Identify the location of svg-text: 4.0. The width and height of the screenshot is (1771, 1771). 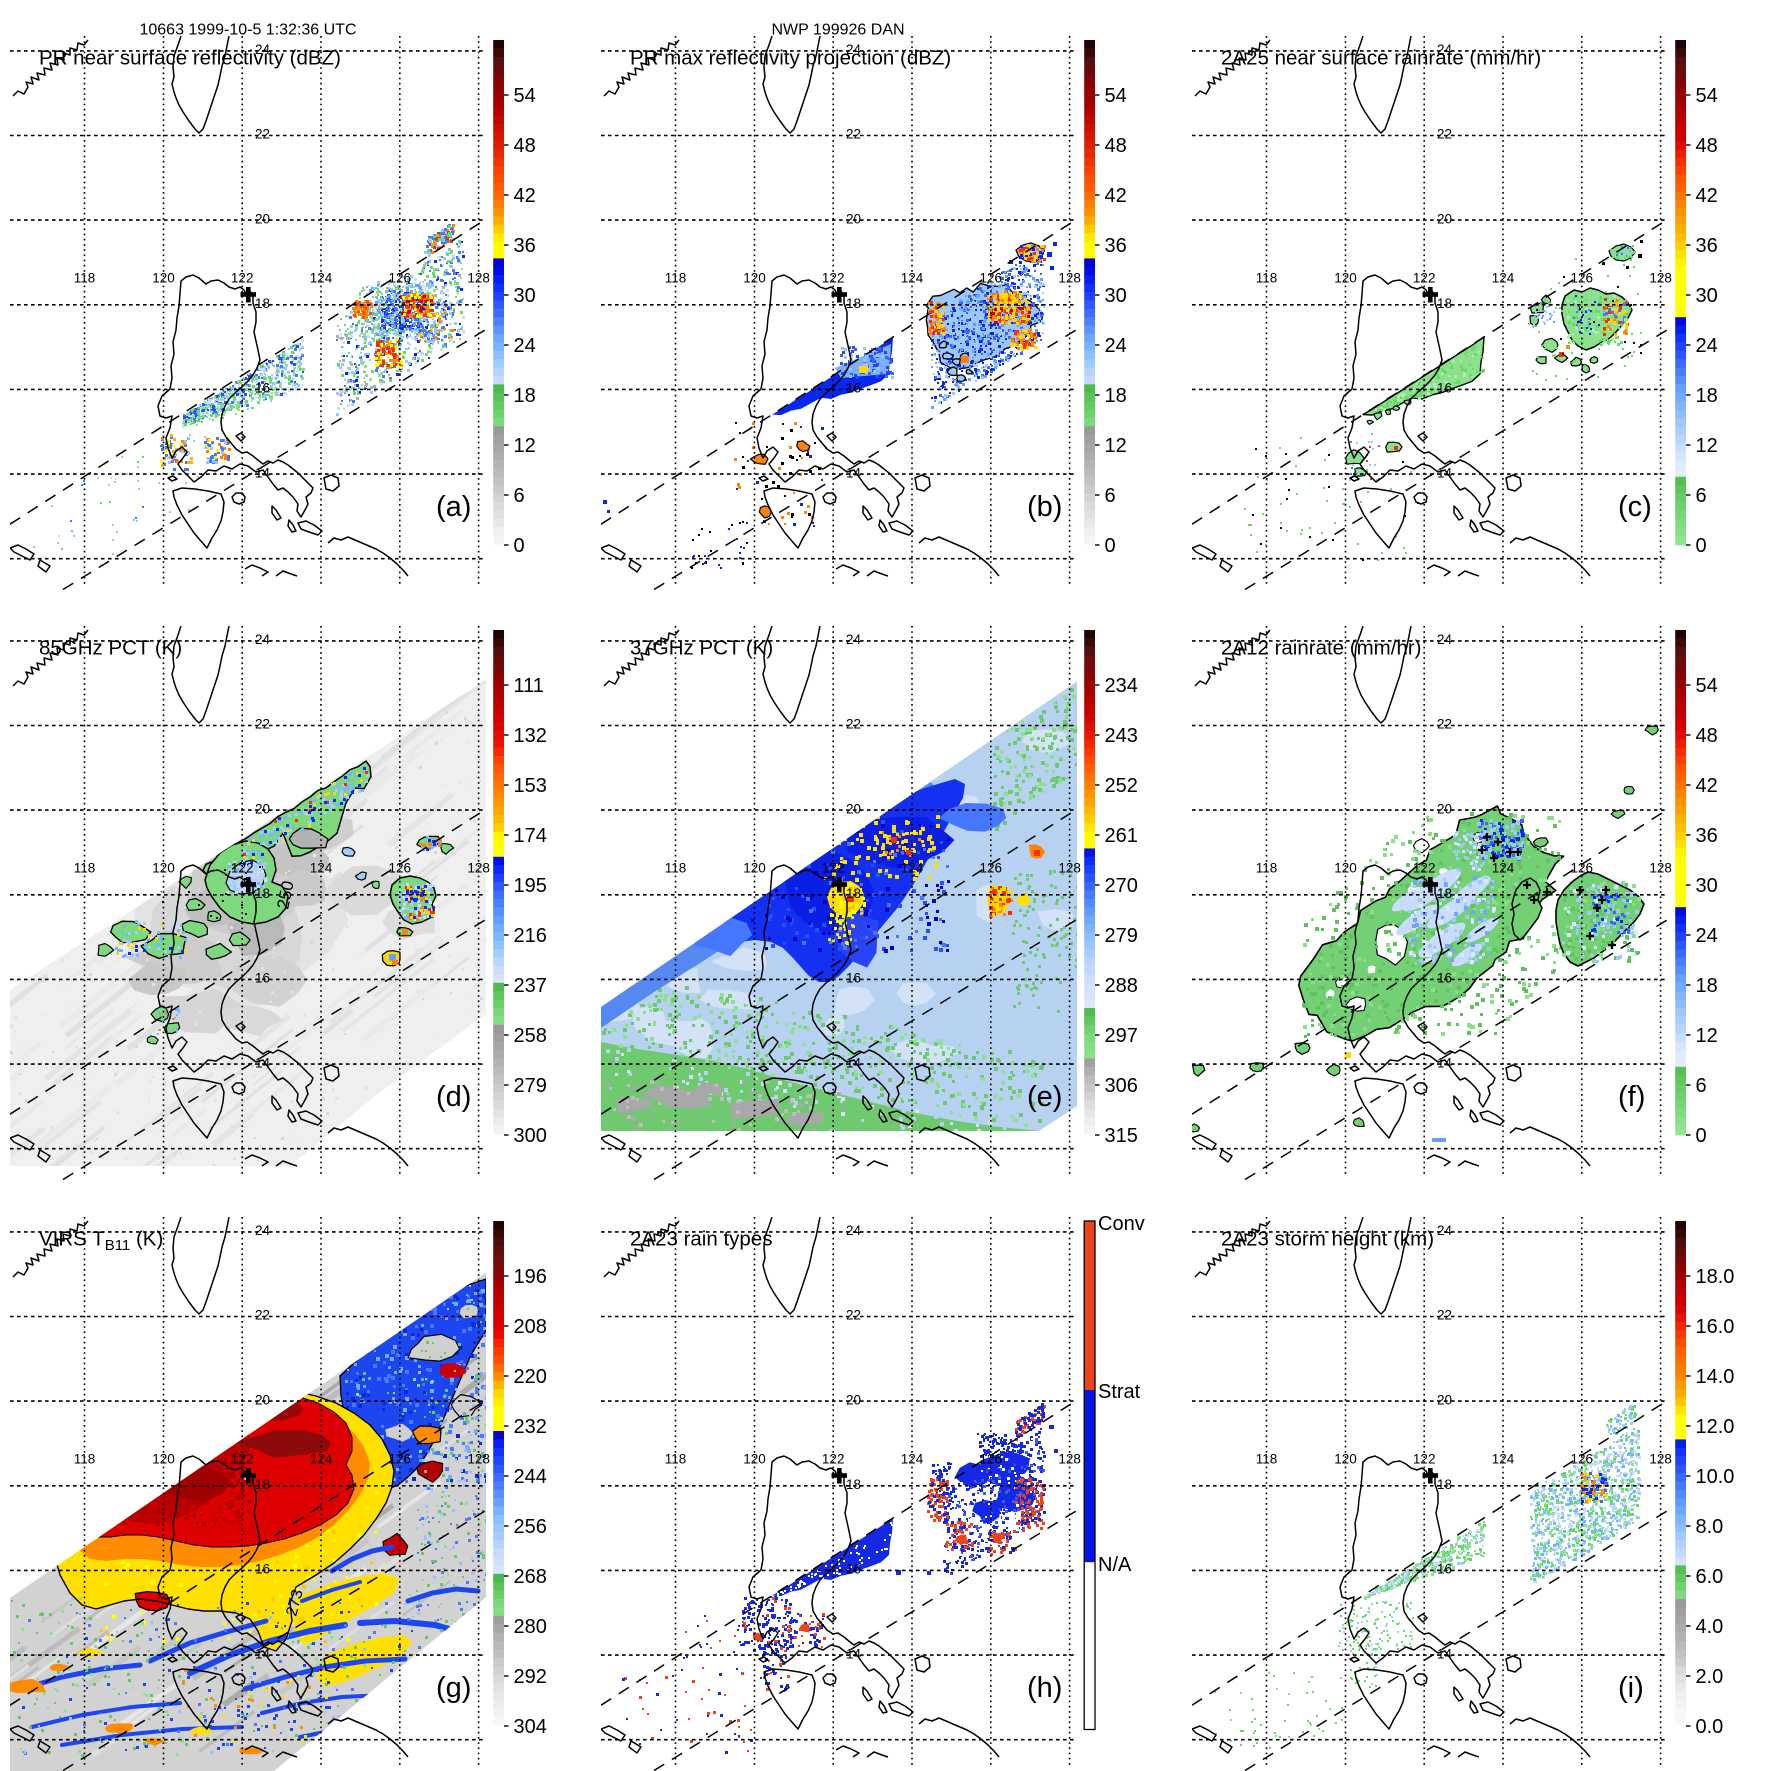
(1710, 1627).